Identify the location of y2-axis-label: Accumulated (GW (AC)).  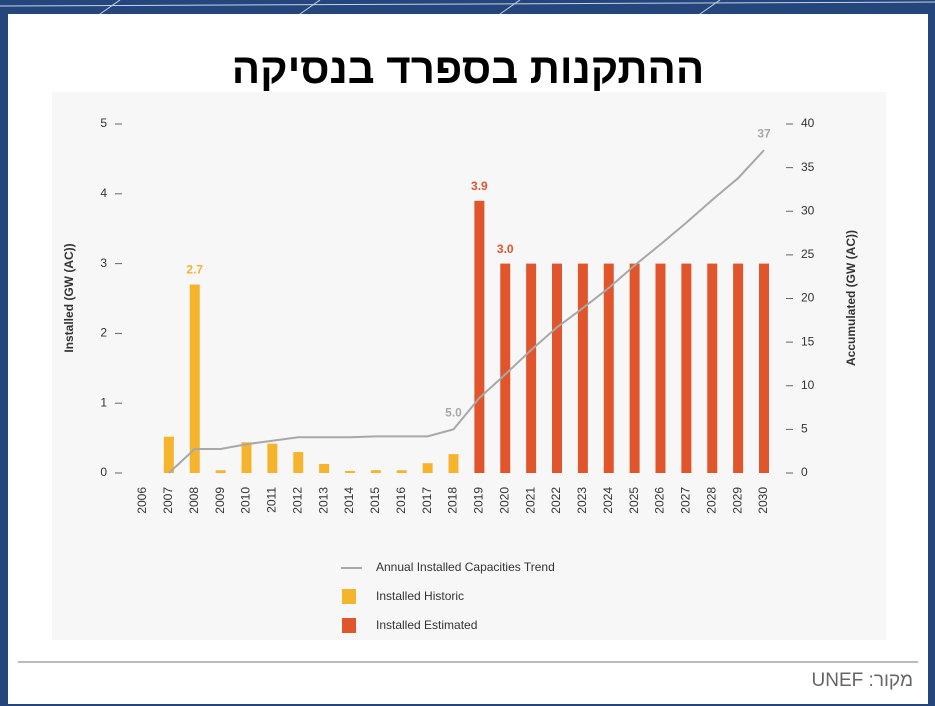
(851, 298).